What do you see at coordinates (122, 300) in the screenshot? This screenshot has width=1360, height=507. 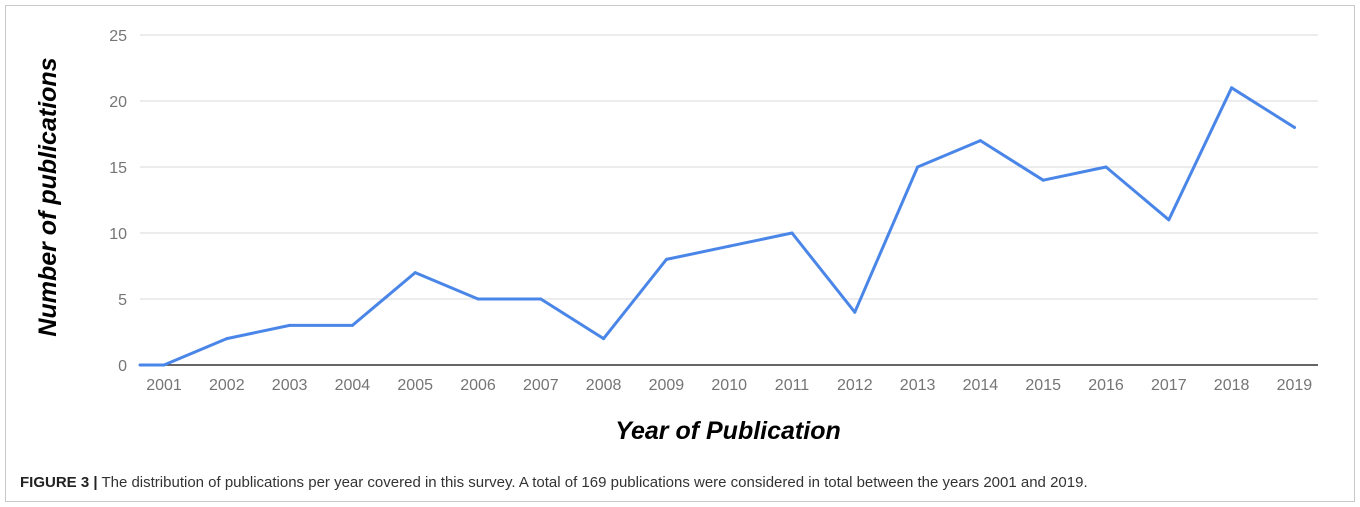 I see `y-tick-label: 5` at bounding box center [122, 300].